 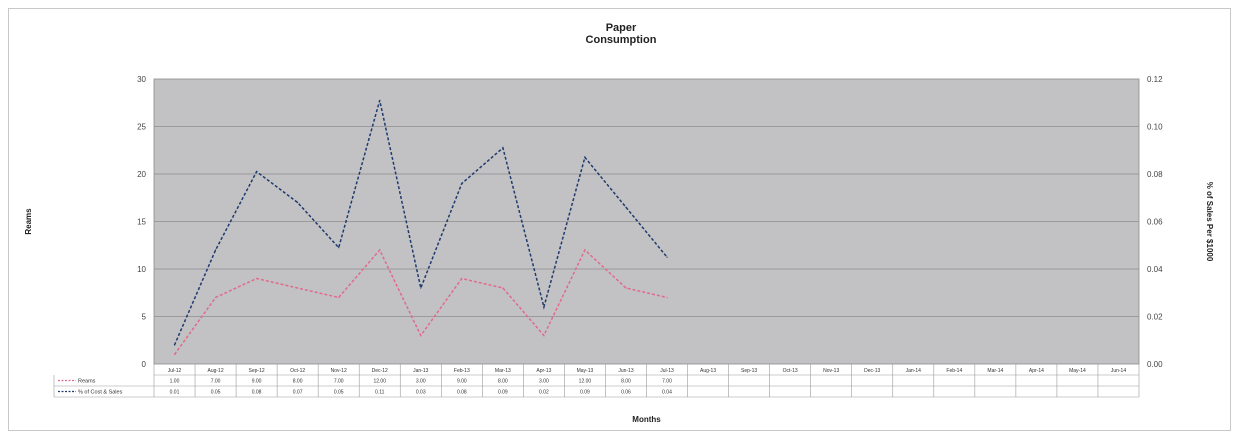 I want to click on x-category-label: Jul-12, so click(x=175, y=371).